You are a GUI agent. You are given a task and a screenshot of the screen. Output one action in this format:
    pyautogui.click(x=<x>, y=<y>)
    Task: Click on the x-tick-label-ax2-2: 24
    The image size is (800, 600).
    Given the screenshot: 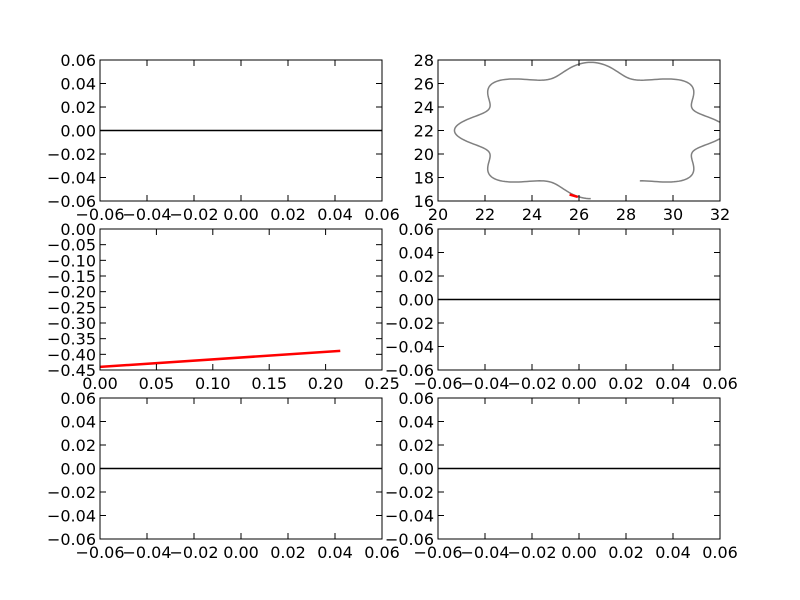 What is the action you would take?
    pyautogui.click(x=532, y=214)
    